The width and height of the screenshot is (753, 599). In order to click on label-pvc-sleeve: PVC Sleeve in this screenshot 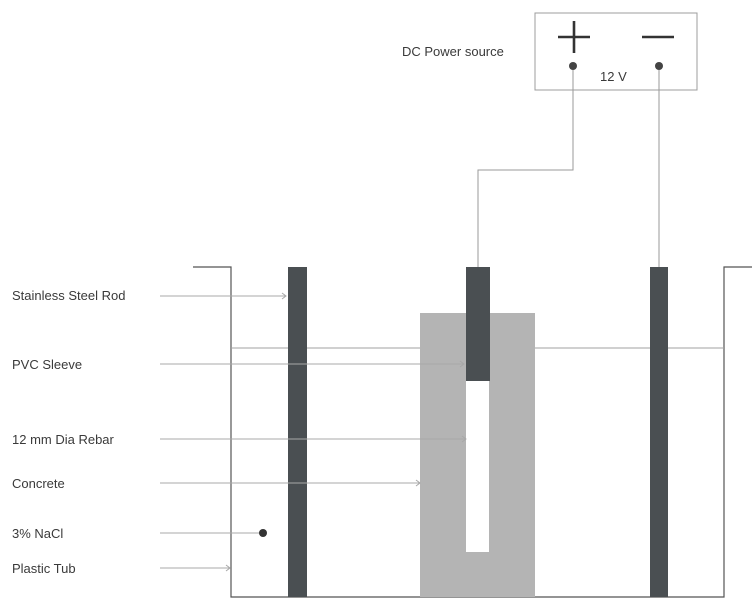, I will do `click(238, 364)`.